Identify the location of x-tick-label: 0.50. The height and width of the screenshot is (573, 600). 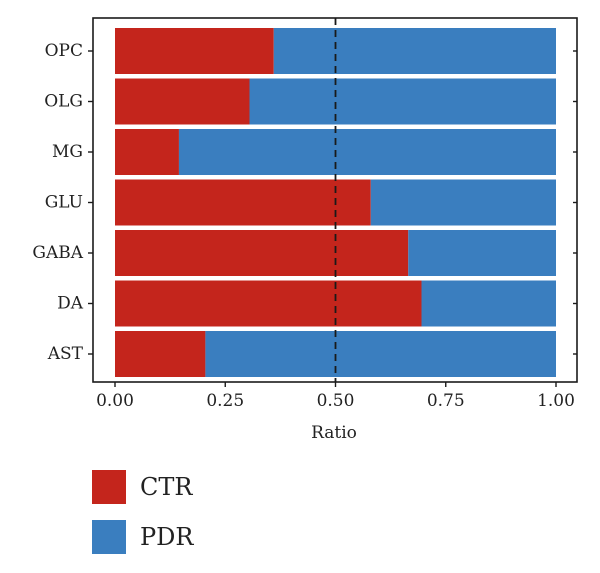
(336, 401).